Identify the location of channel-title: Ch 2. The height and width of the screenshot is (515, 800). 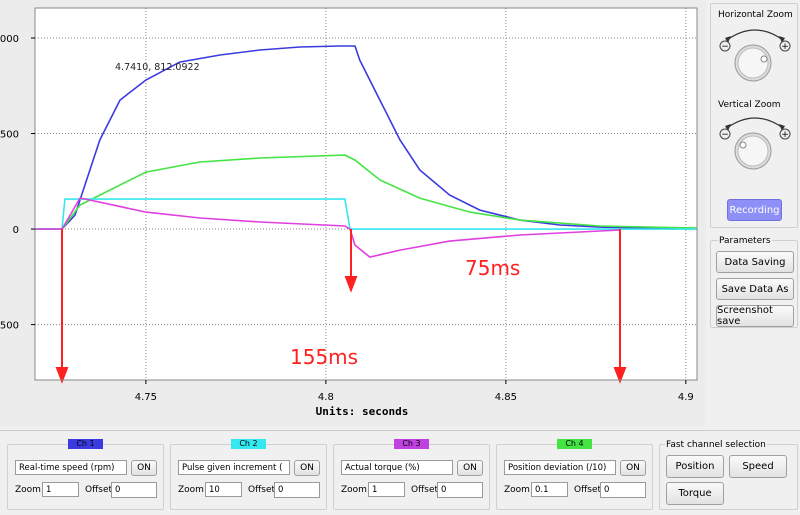
(248, 444).